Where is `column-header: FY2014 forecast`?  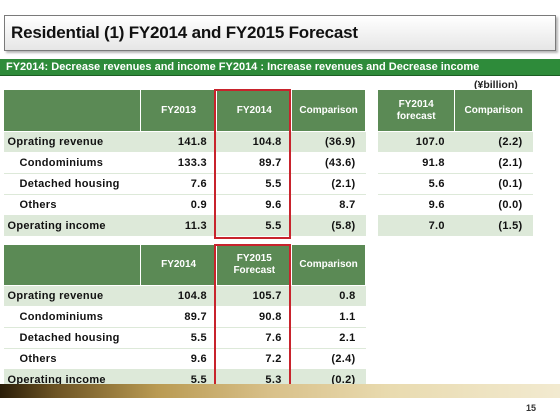
column-header: FY2014 forecast is located at coordinates (416, 110).